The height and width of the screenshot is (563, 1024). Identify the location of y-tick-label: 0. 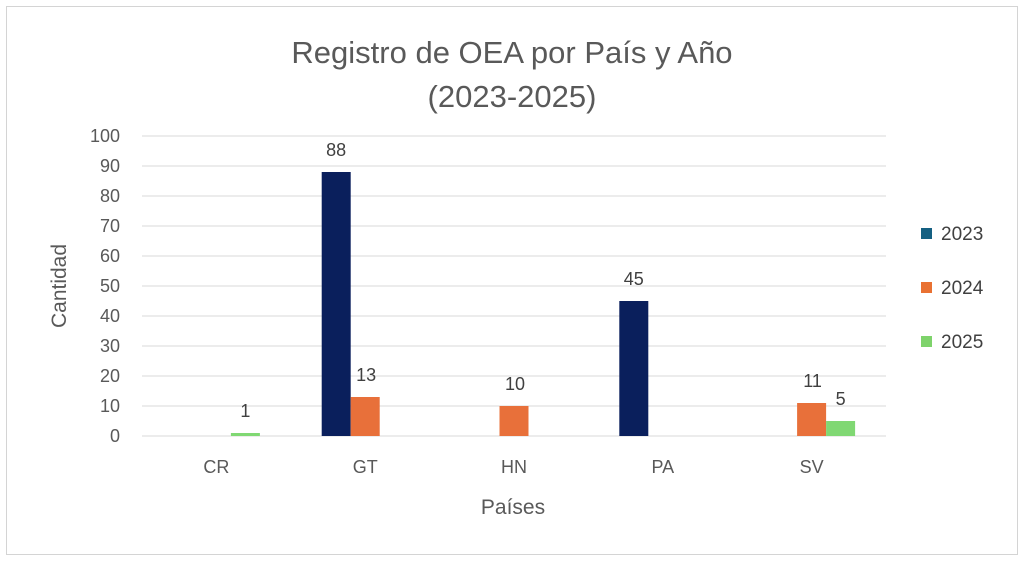
(115, 436).